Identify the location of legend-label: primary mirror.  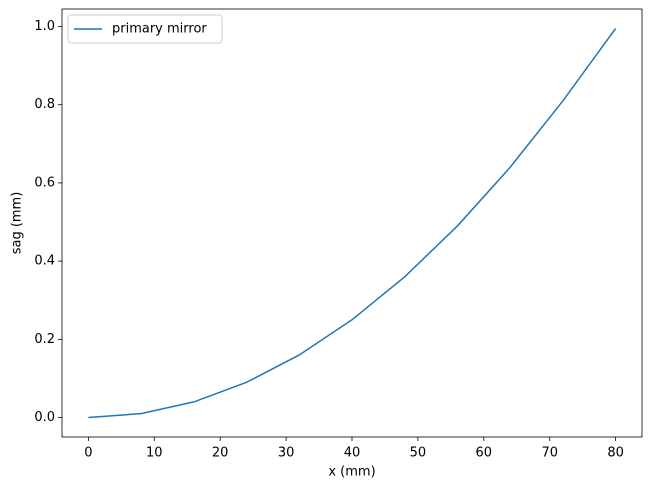
(159, 29).